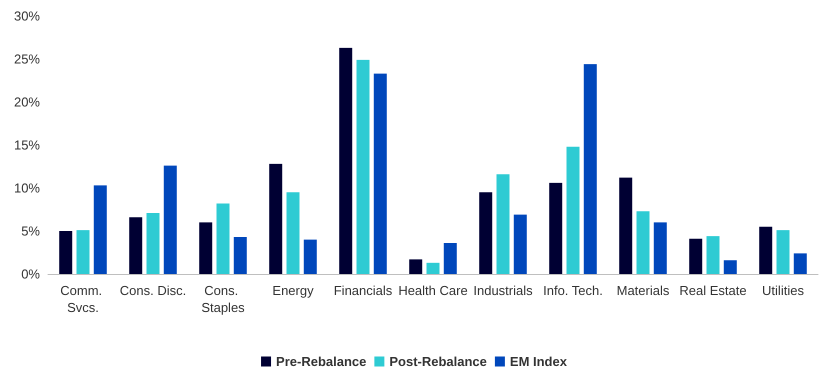 This screenshot has width=828, height=379. I want to click on y-tick-label: 15%, so click(27, 145).